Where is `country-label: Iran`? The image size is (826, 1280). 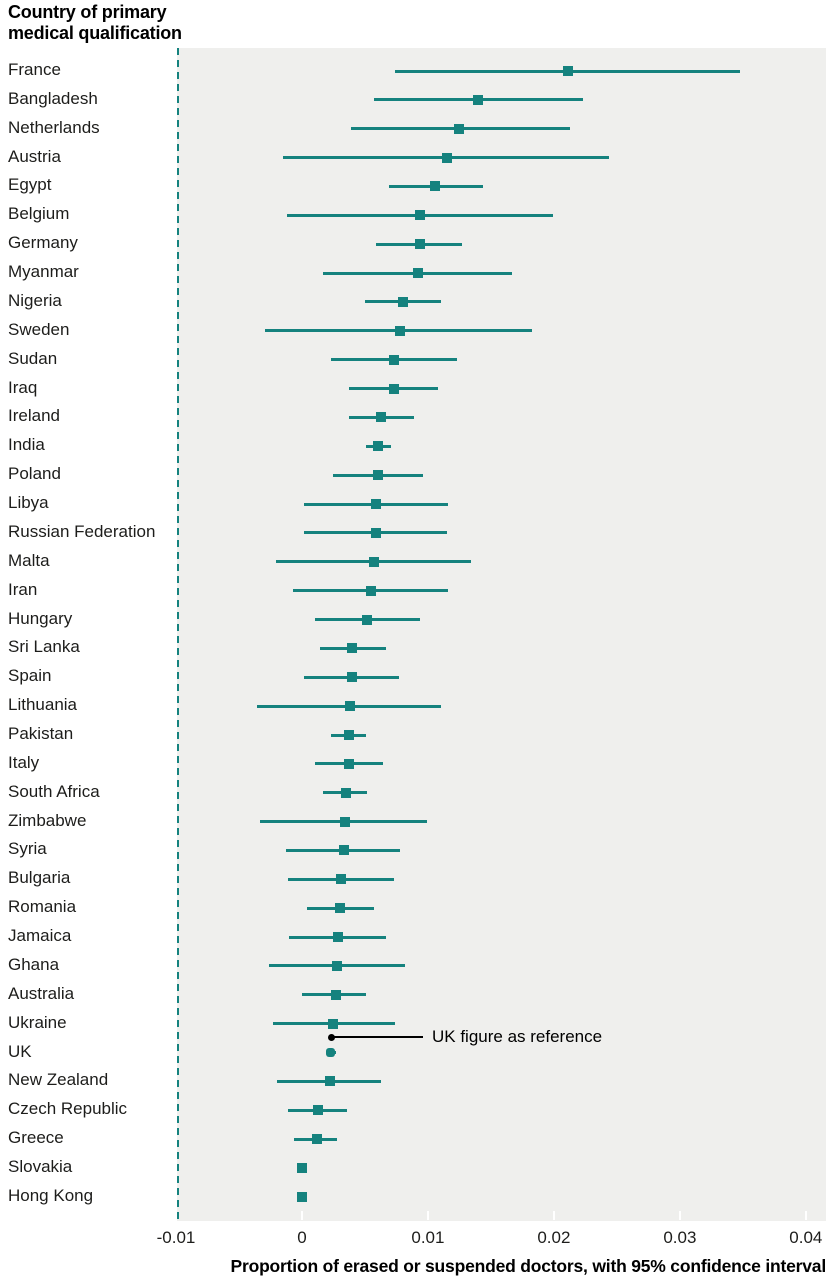
country-label: Iran is located at coordinates (23, 589).